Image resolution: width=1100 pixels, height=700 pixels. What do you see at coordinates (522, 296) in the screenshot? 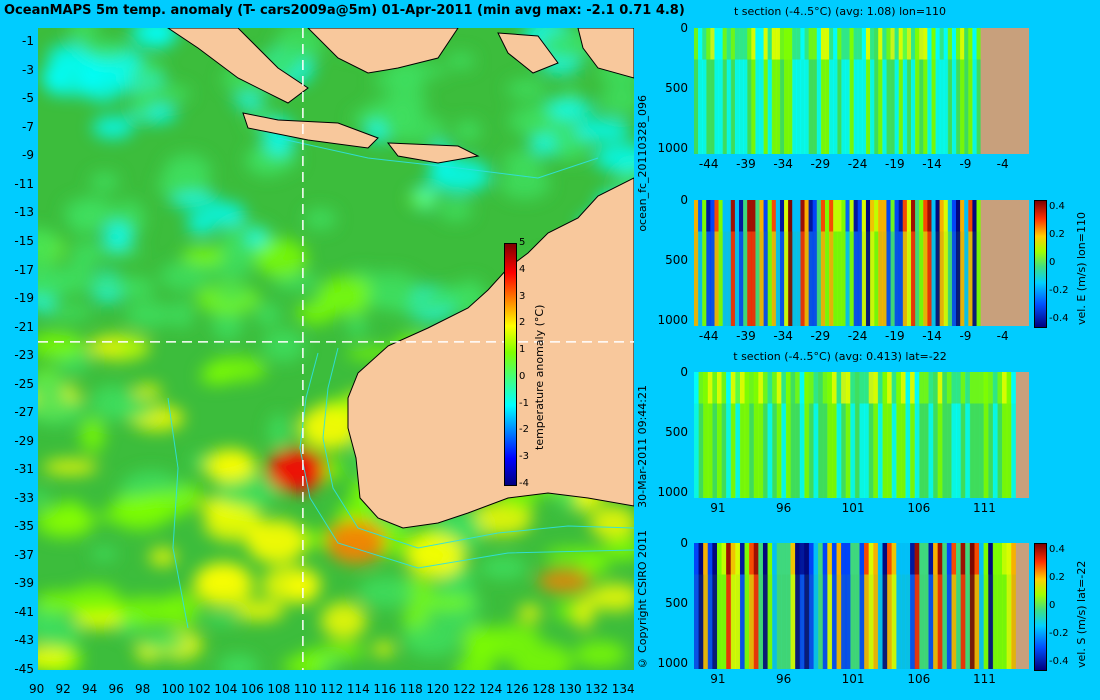
I see `map-colorbar-tick: 3` at bounding box center [522, 296].